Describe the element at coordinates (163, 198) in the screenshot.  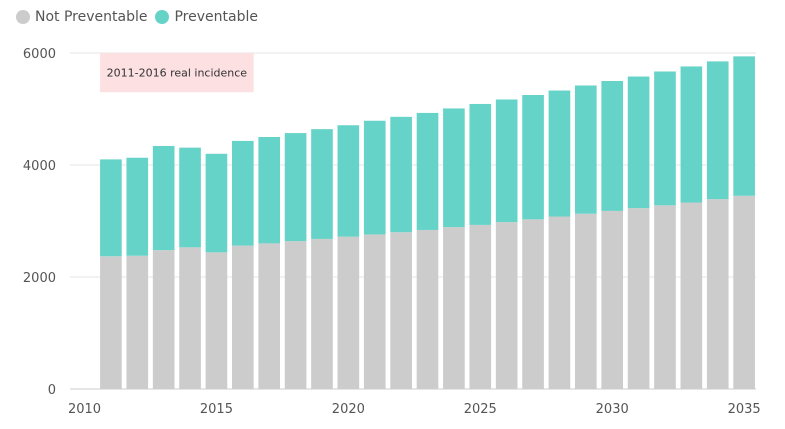
I see `bar-preventable-2013` at that location.